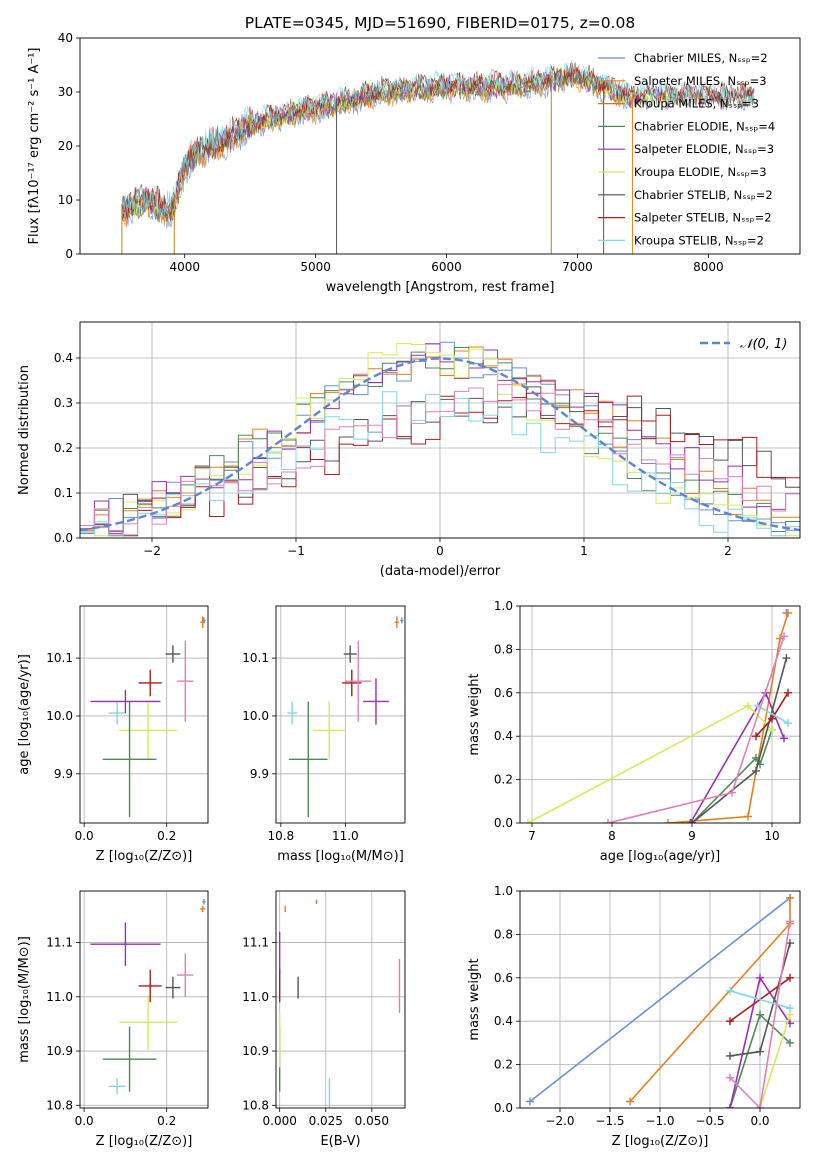 The width and height of the screenshot is (819, 1170). I want to click on age_vs_Z-ylabel: age [log₁₀(age/yr)], so click(24, 714).